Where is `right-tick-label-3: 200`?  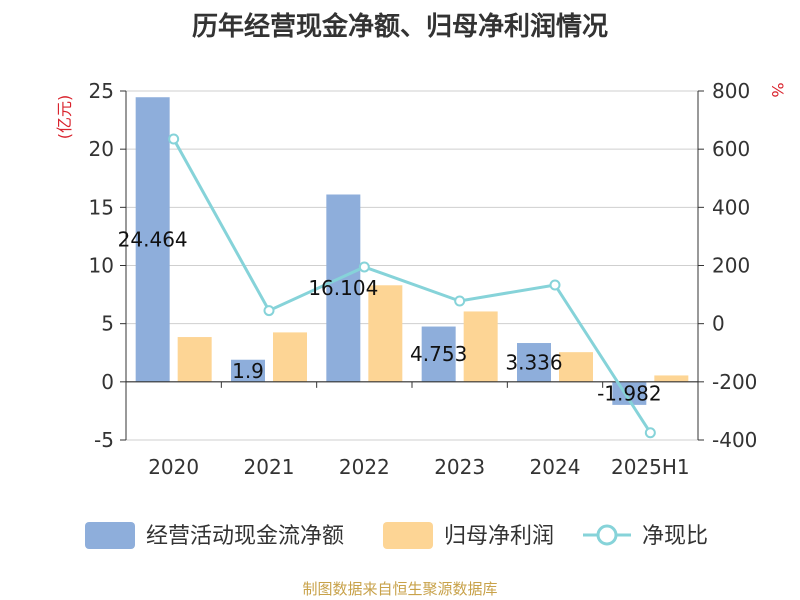
right-tick-label-3: 200 is located at coordinates (731, 266).